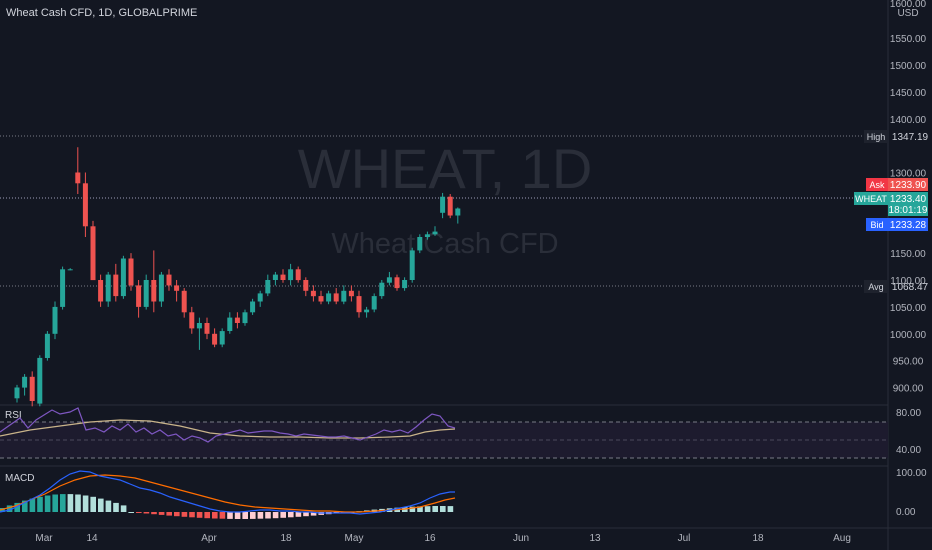  What do you see at coordinates (445, 168) in the screenshot?
I see `watermark-symbol: WHEAT, 1D` at bounding box center [445, 168].